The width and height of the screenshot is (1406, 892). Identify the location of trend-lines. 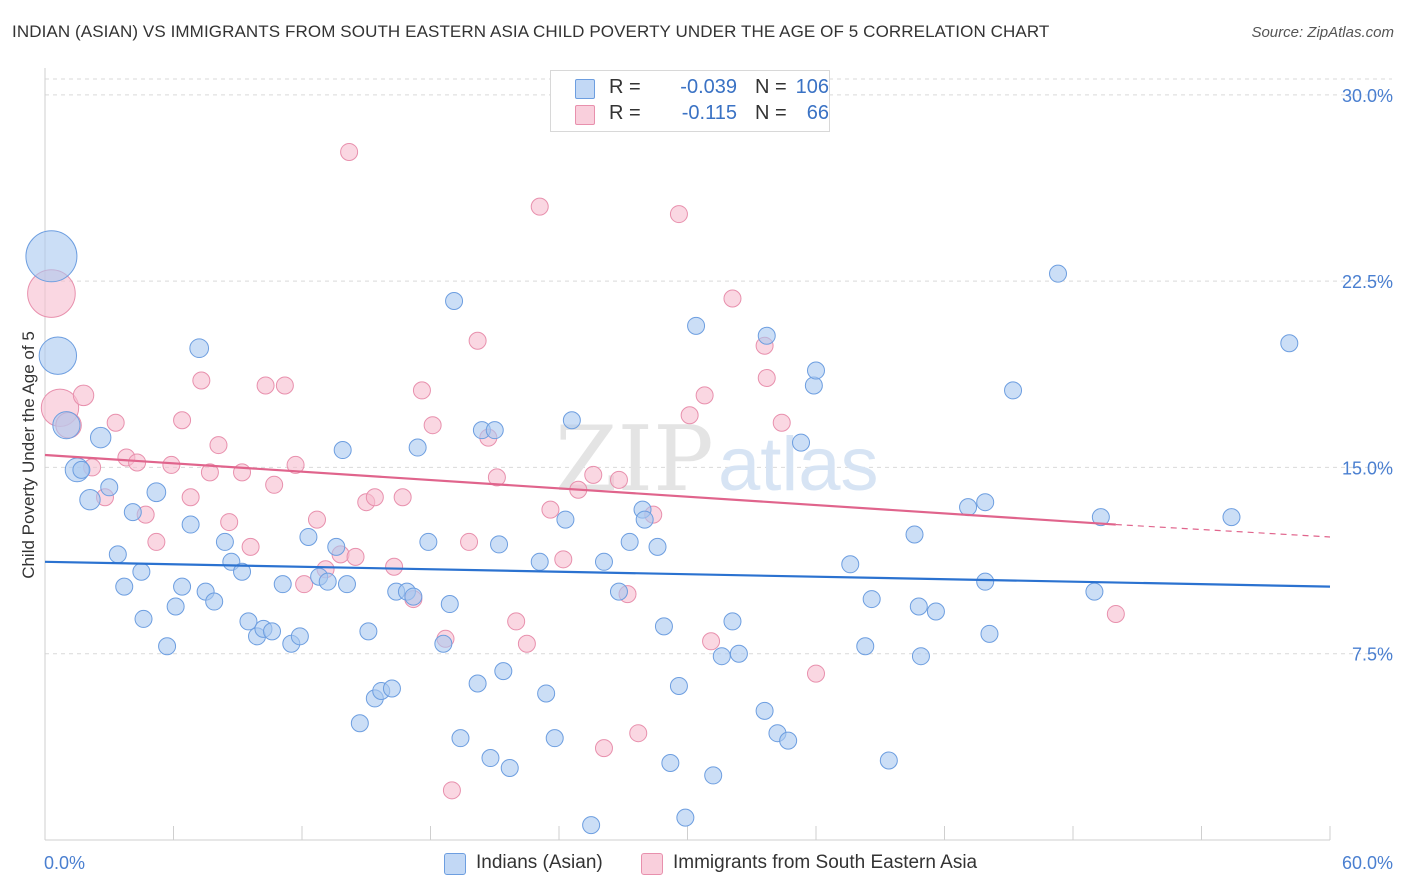
(687, 520).